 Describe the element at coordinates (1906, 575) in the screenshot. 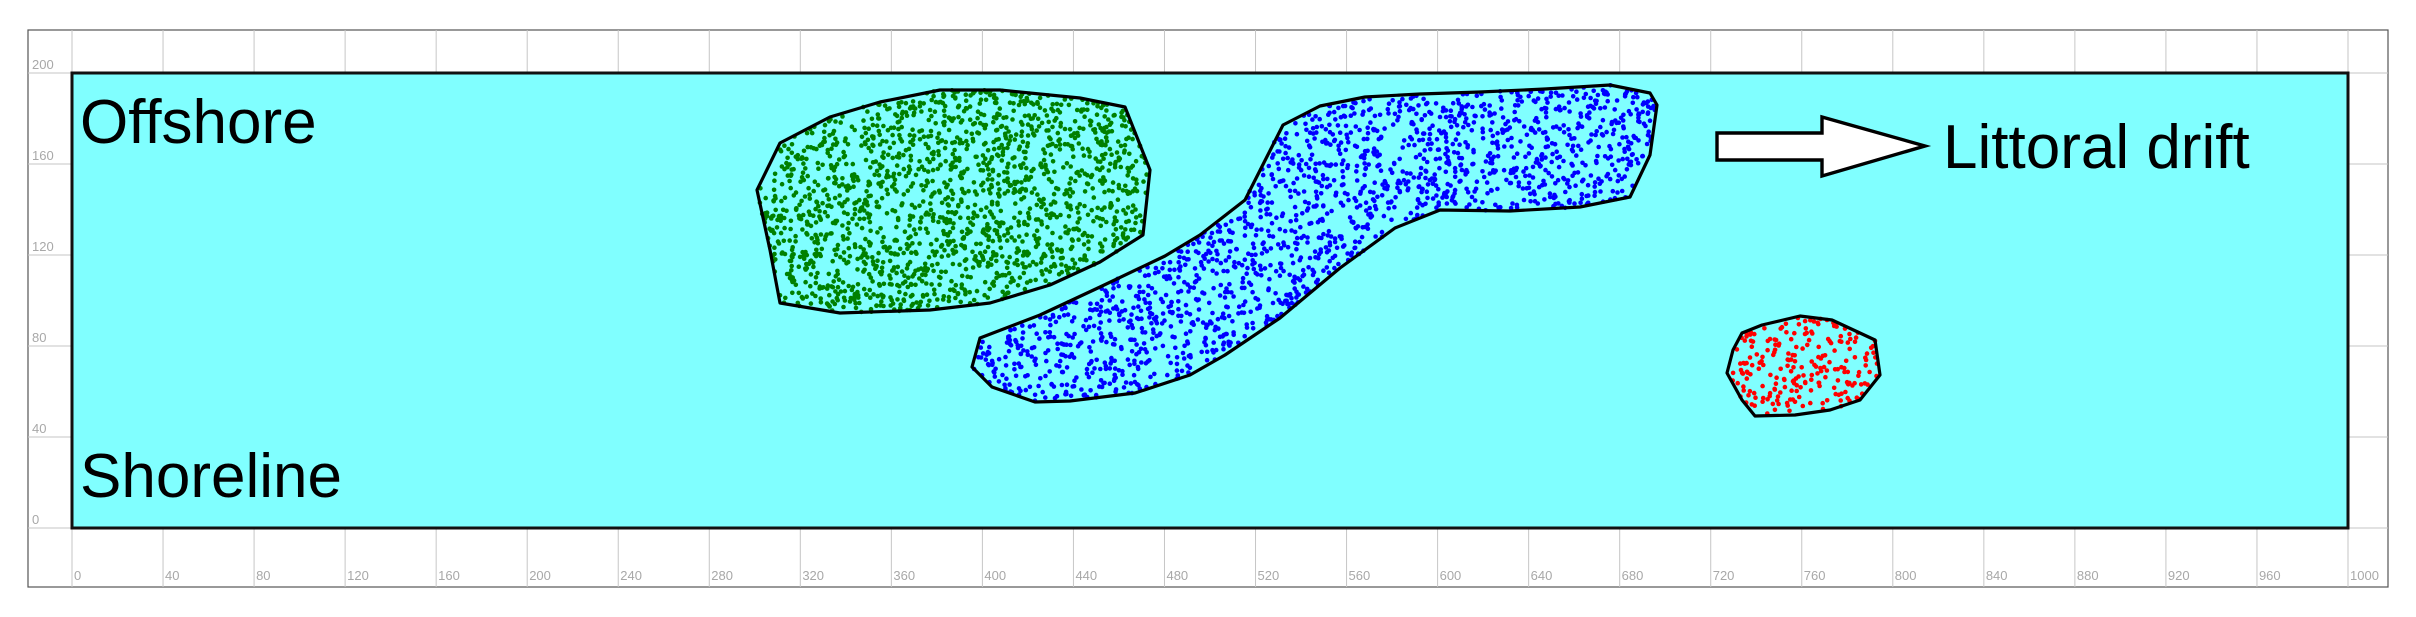

I see `x-tick-label: 800` at that location.